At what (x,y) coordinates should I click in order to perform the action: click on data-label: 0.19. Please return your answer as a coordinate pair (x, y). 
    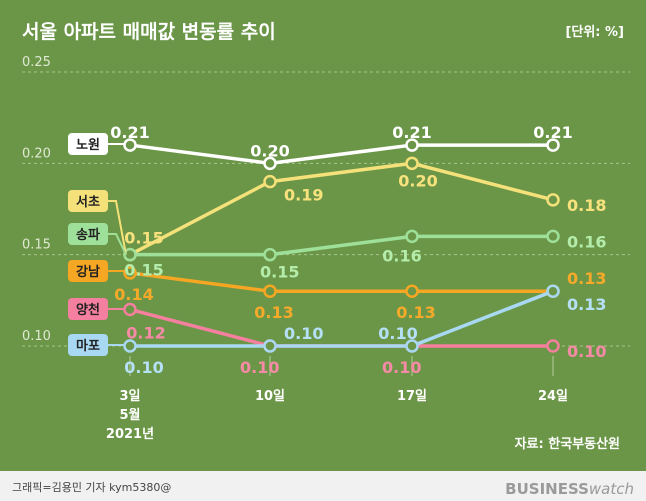
    Looking at the image, I should click on (303, 195).